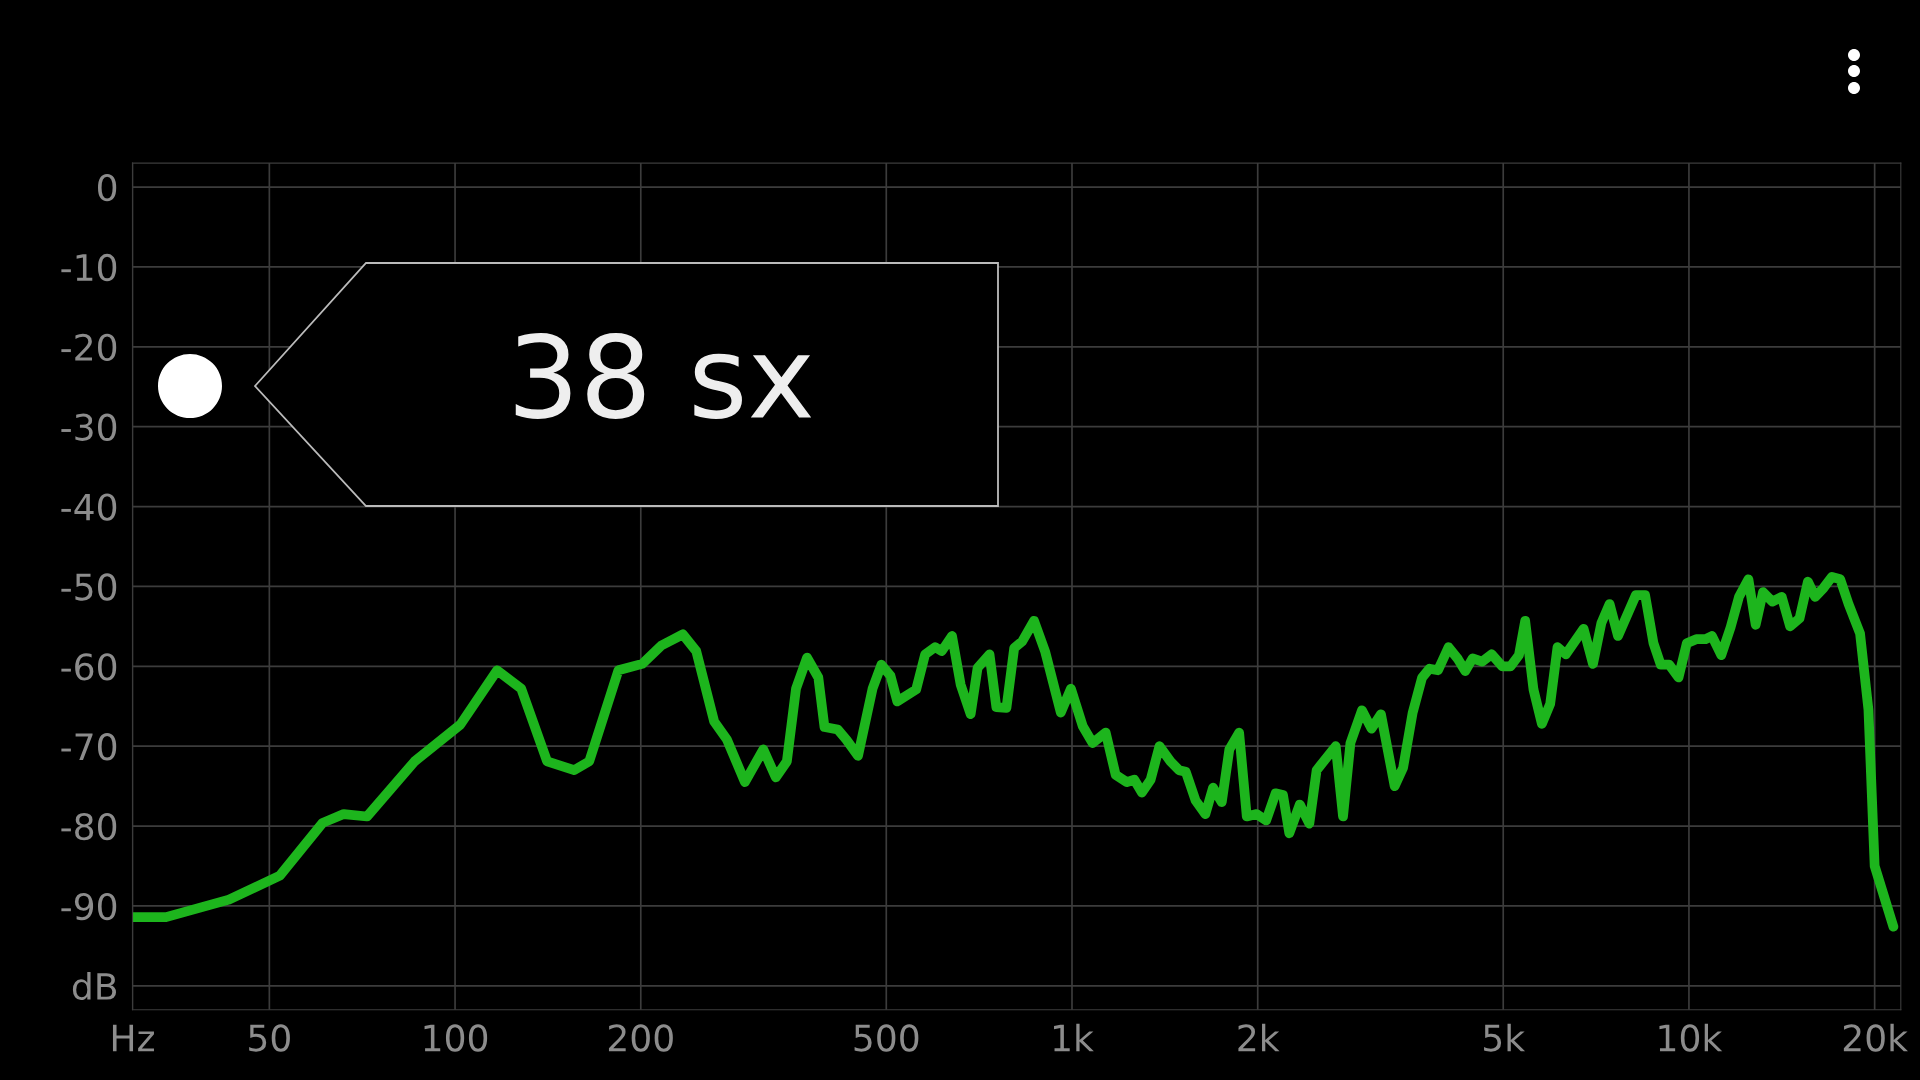 Image resolution: width=1920 pixels, height=1080 pixels. Describe the element at coordinates (886, 1038) in the screenshot. I see `x-tick-label: 500` at that location.